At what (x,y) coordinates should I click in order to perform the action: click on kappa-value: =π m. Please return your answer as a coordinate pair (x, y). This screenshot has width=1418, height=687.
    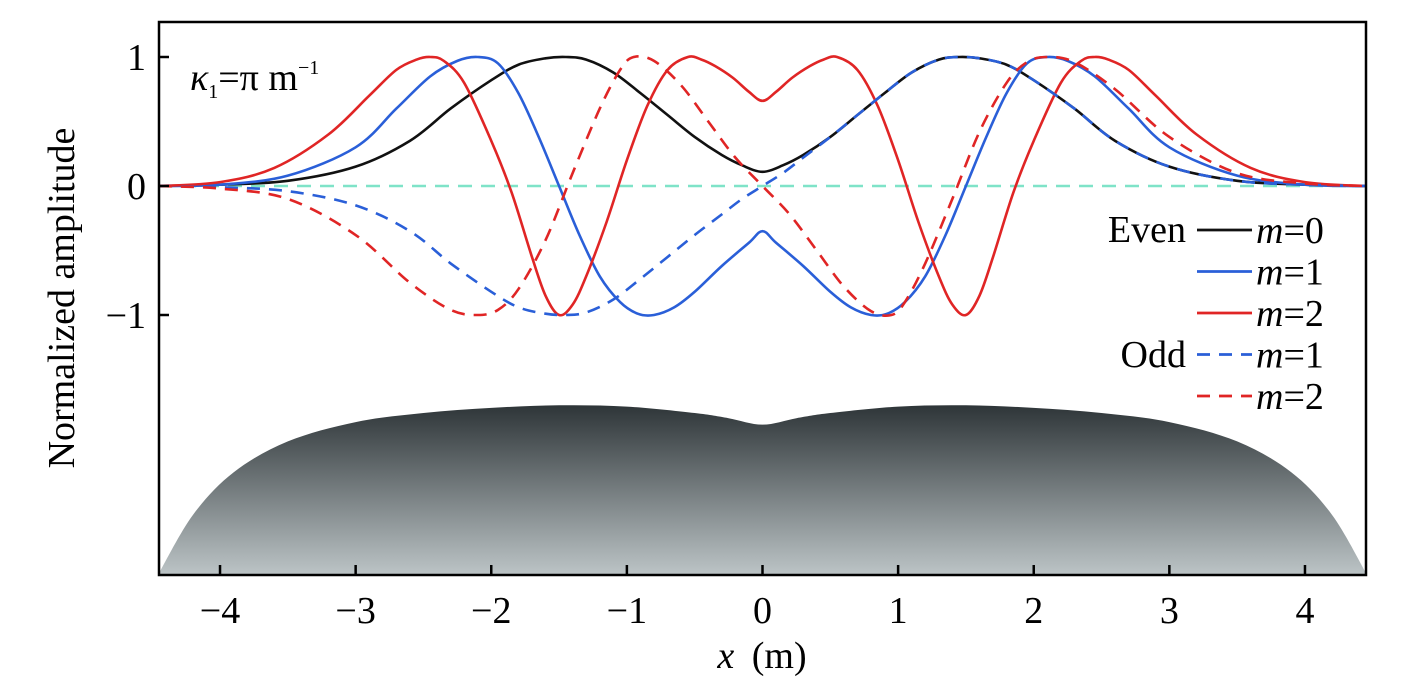
    Looking at the image, I should click on (258, 78).